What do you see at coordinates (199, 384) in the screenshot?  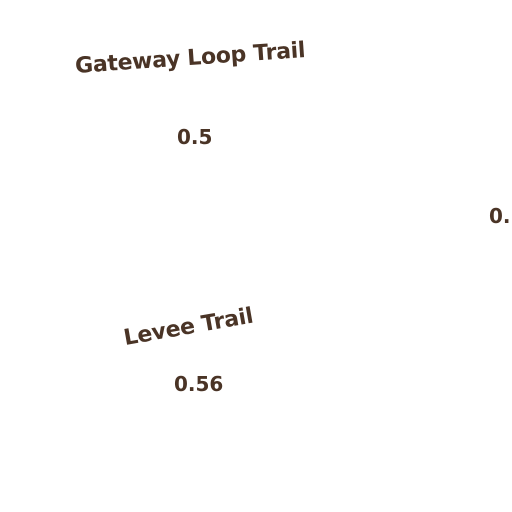 I see `trail-distance-levee: 0.56` at bounding box center [199, 384].